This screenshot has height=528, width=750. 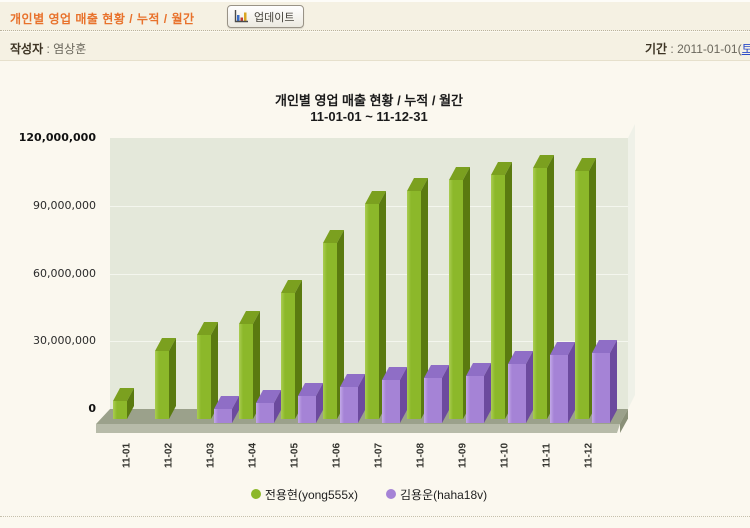 What do you see at coordinates (505, 455) in the screenshot?
I see `x-axis-label: 11-10` at bounding box center [505, 455].